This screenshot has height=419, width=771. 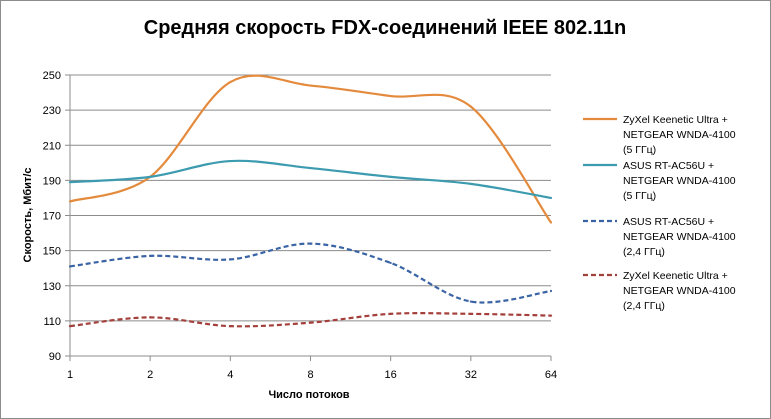 I want to click on y-tick-label: 90, so click(x=55, y=357).